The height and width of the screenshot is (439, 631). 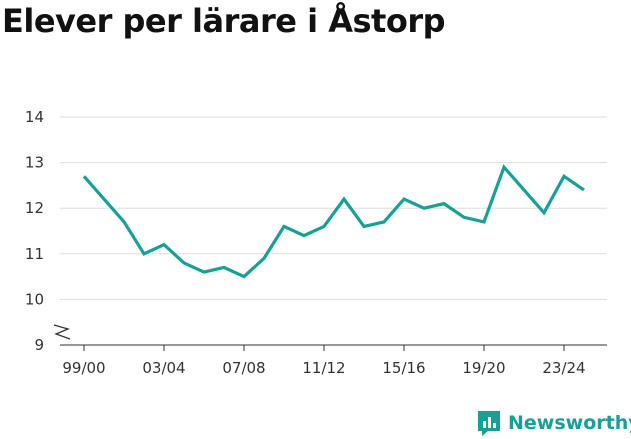 What do you see at coordinates (83, 368) in the screenshot?
I see `x-tick-label-99/00: 99/00` at bounding box center [83, 368].